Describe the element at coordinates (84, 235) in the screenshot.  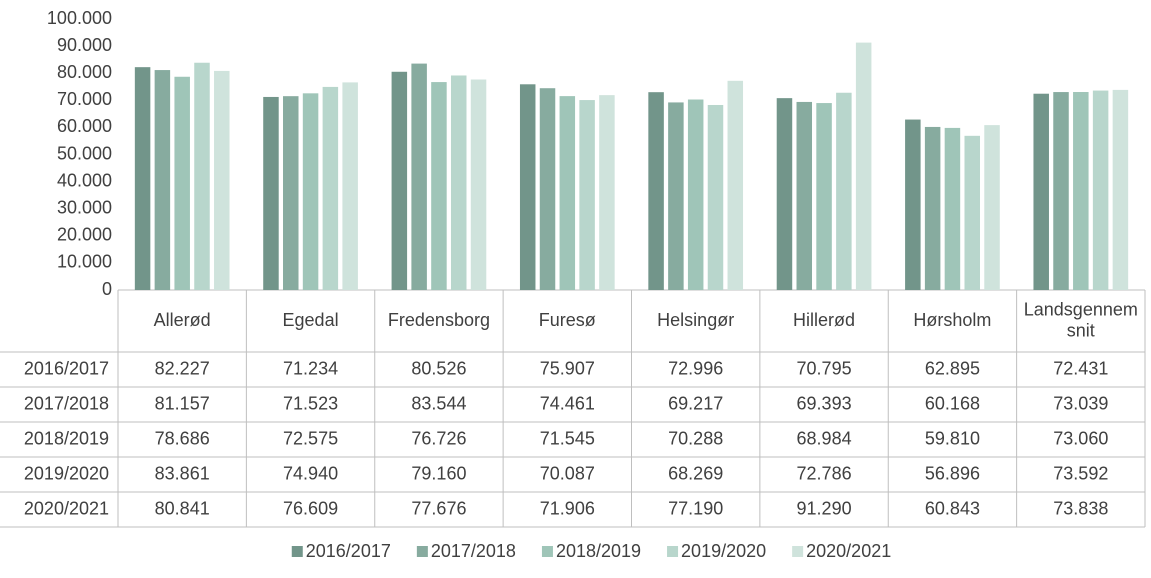
I see `y-tick-label: 20.000` at that location.